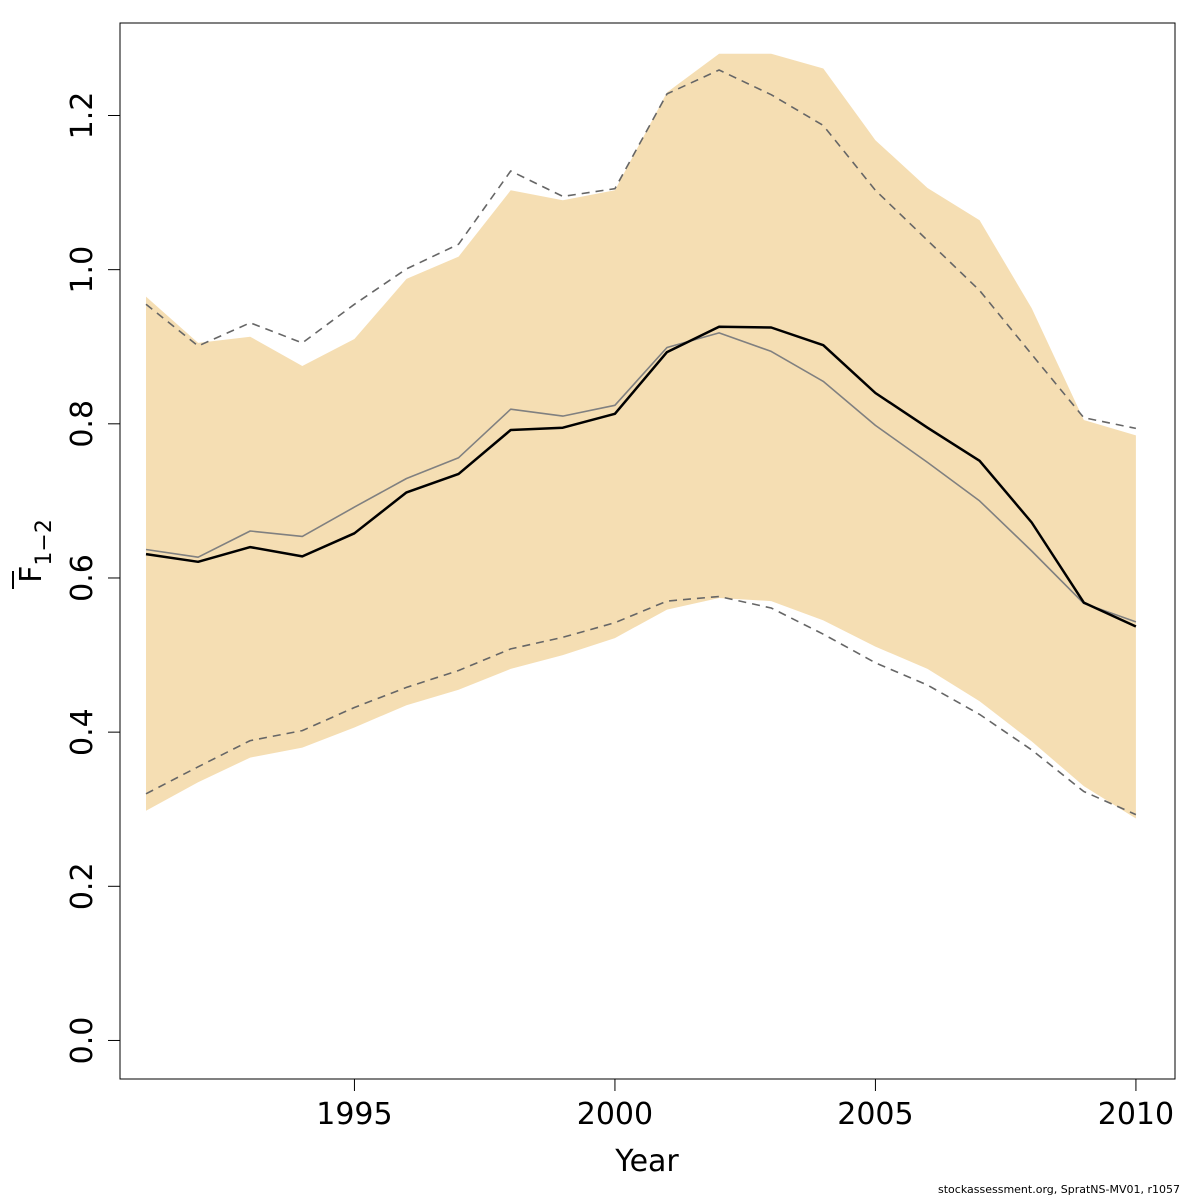 The width and height of the screenshot is (1200, 1200). I want to click on y-tick-label-0.4: 0.4, so click(82, 732).